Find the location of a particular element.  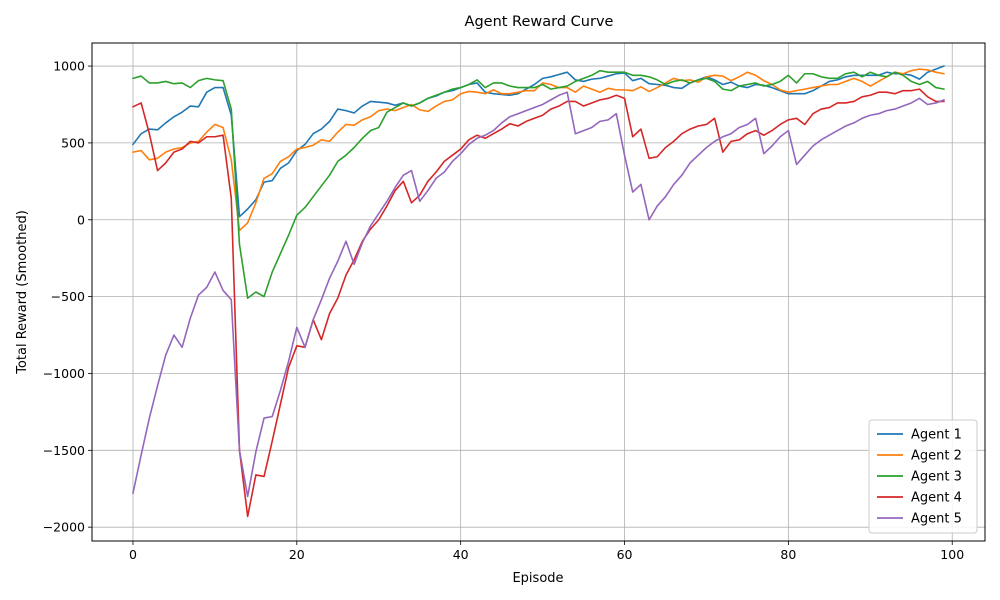

legend-label: Agent 3 is located at coordinates (936, 477).